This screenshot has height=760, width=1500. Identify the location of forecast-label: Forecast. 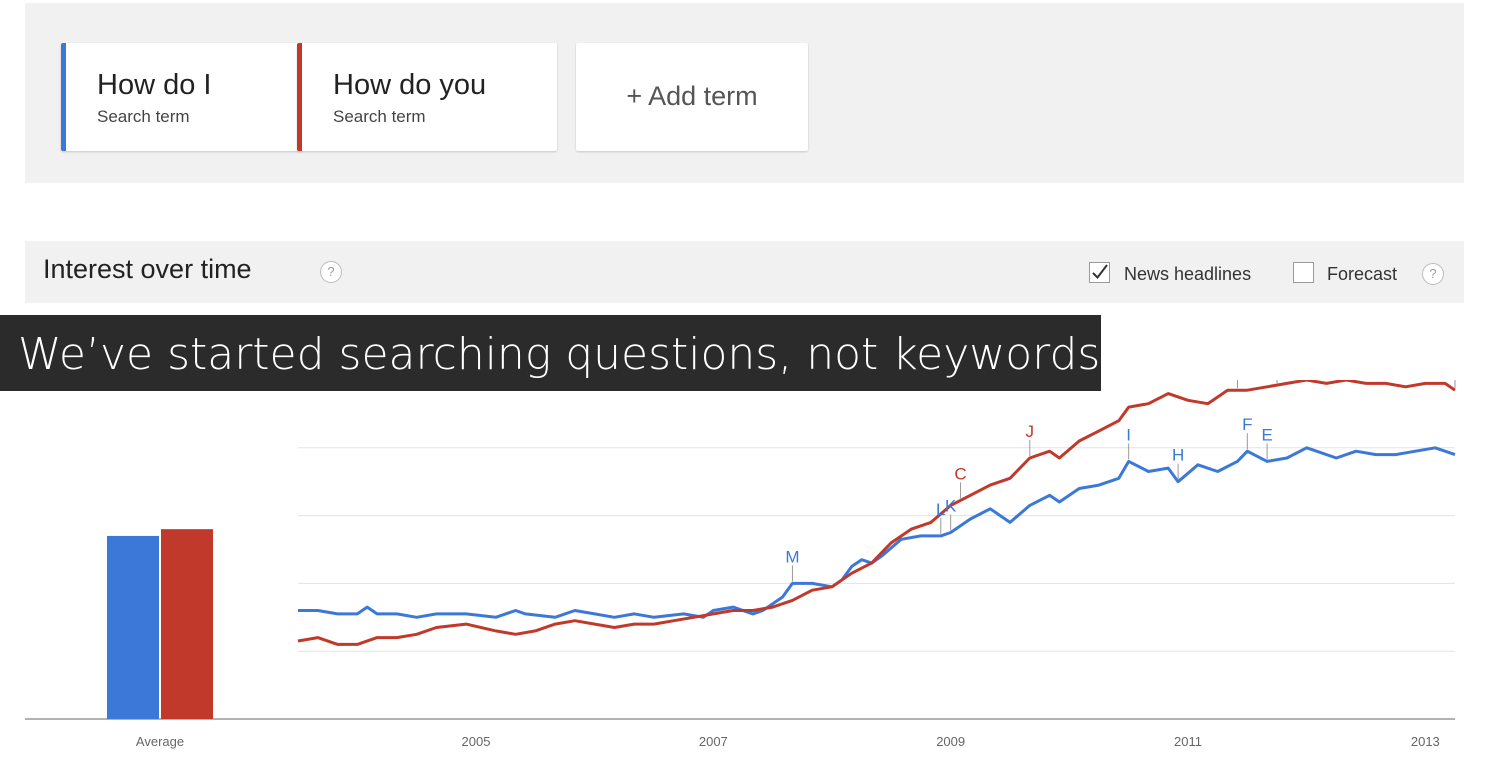
(1362, 274).